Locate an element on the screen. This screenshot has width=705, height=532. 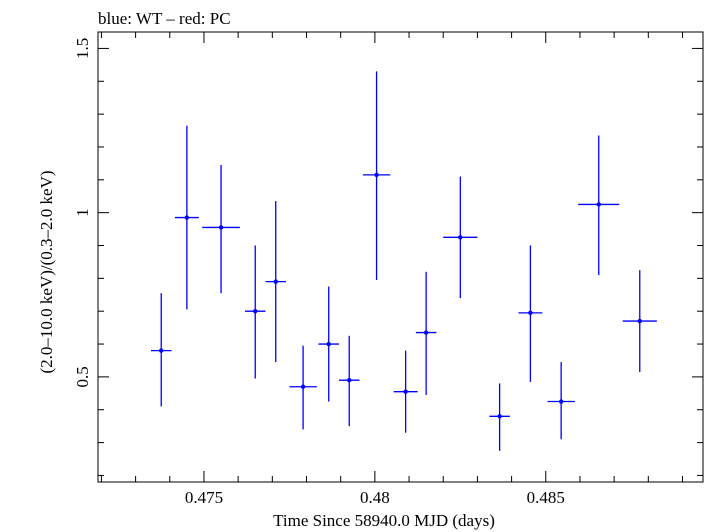
x-tick-label: 0.48 is located at coordinates (375, 497).